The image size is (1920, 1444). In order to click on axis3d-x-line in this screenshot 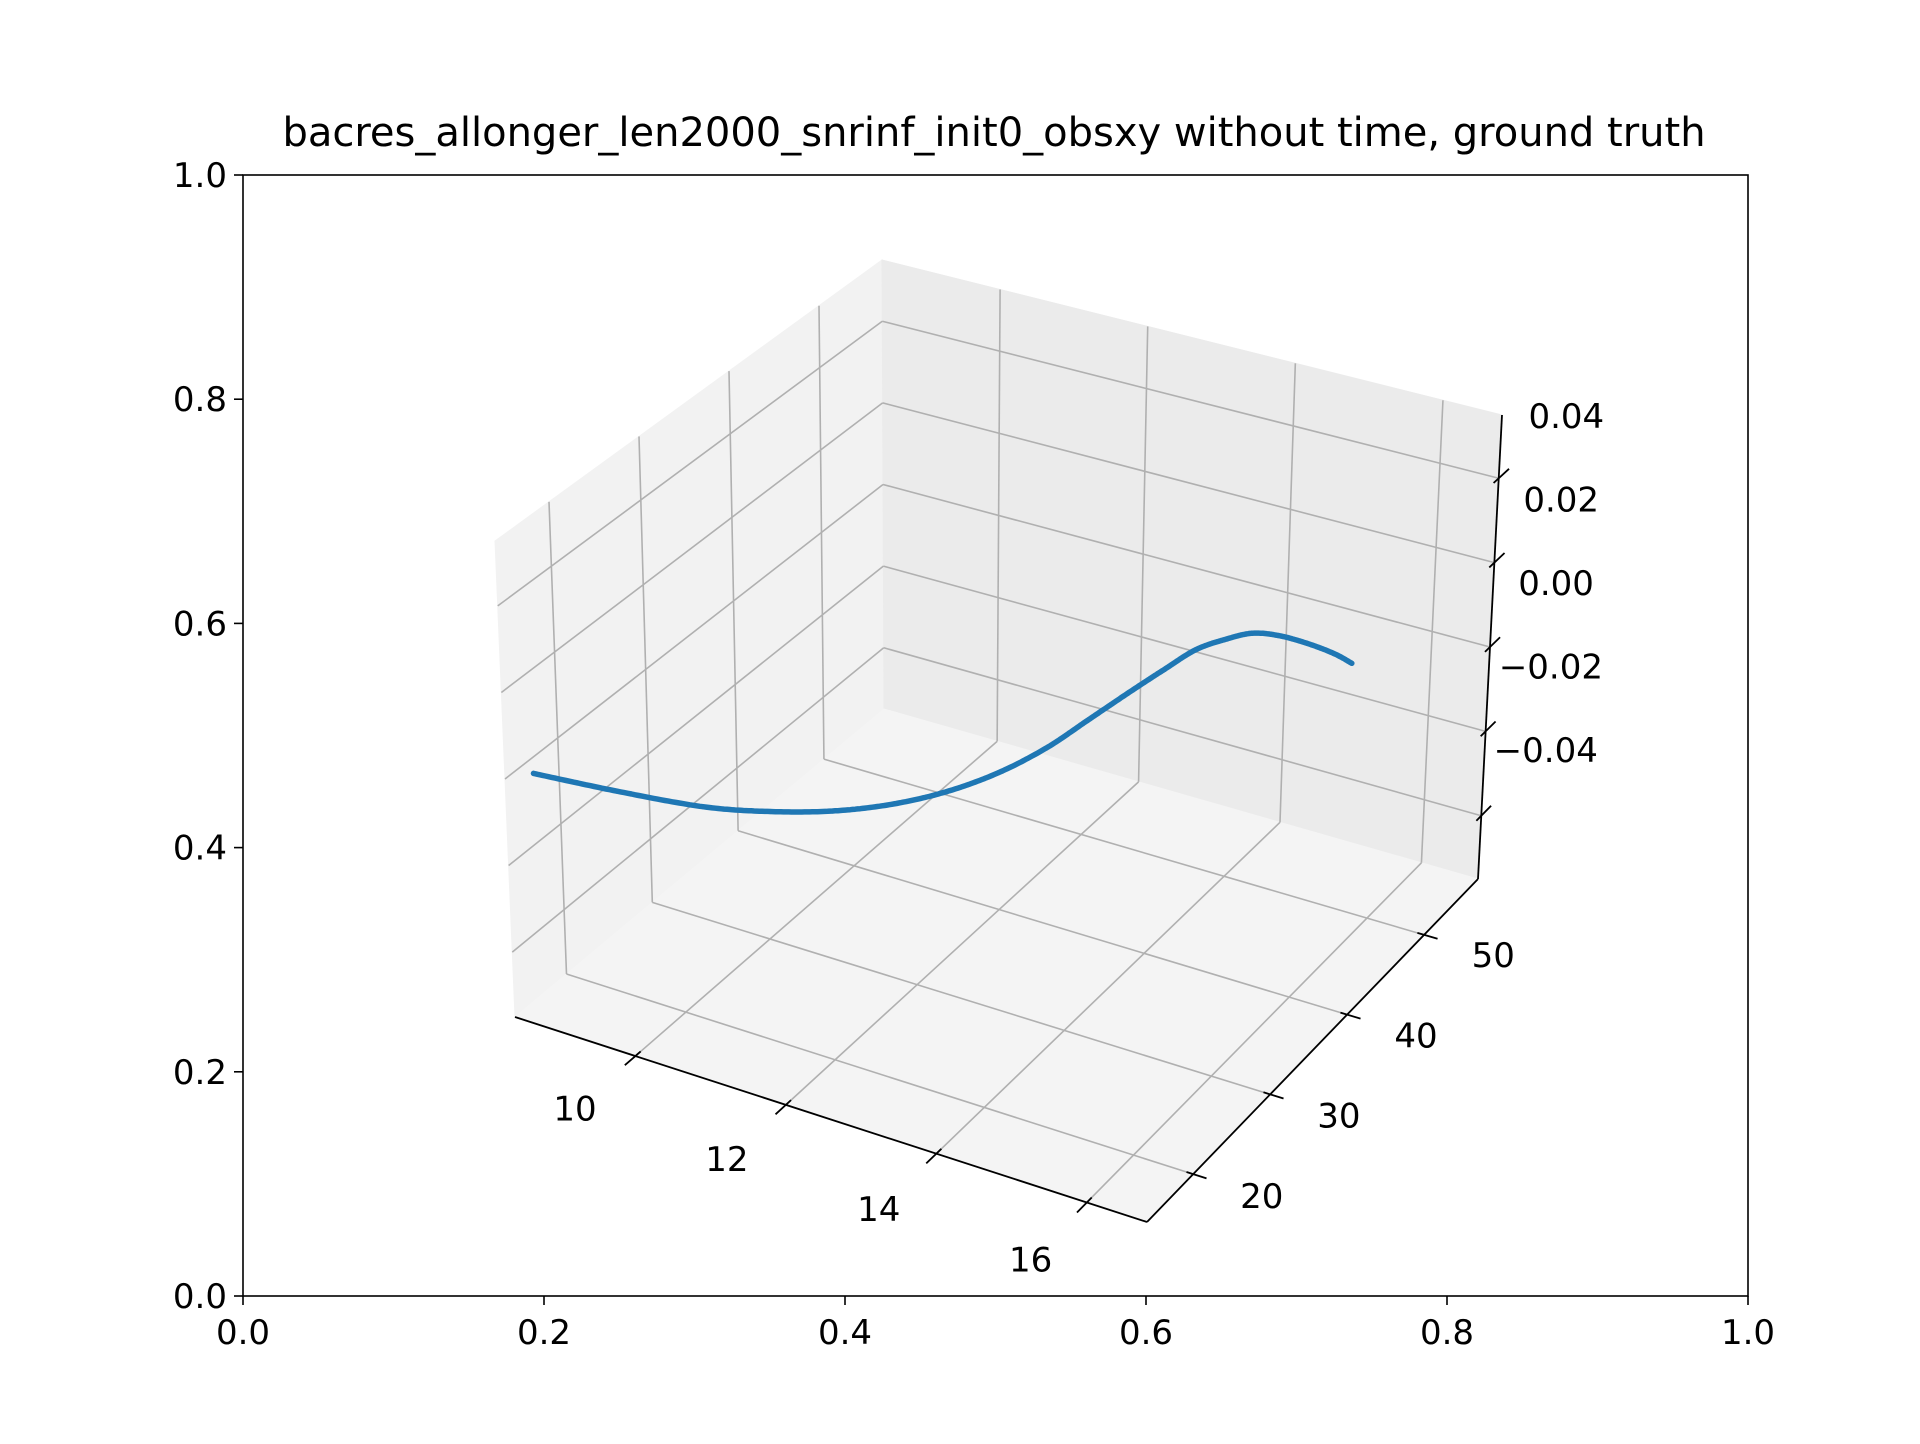, I will do `click(831, 1119)`.